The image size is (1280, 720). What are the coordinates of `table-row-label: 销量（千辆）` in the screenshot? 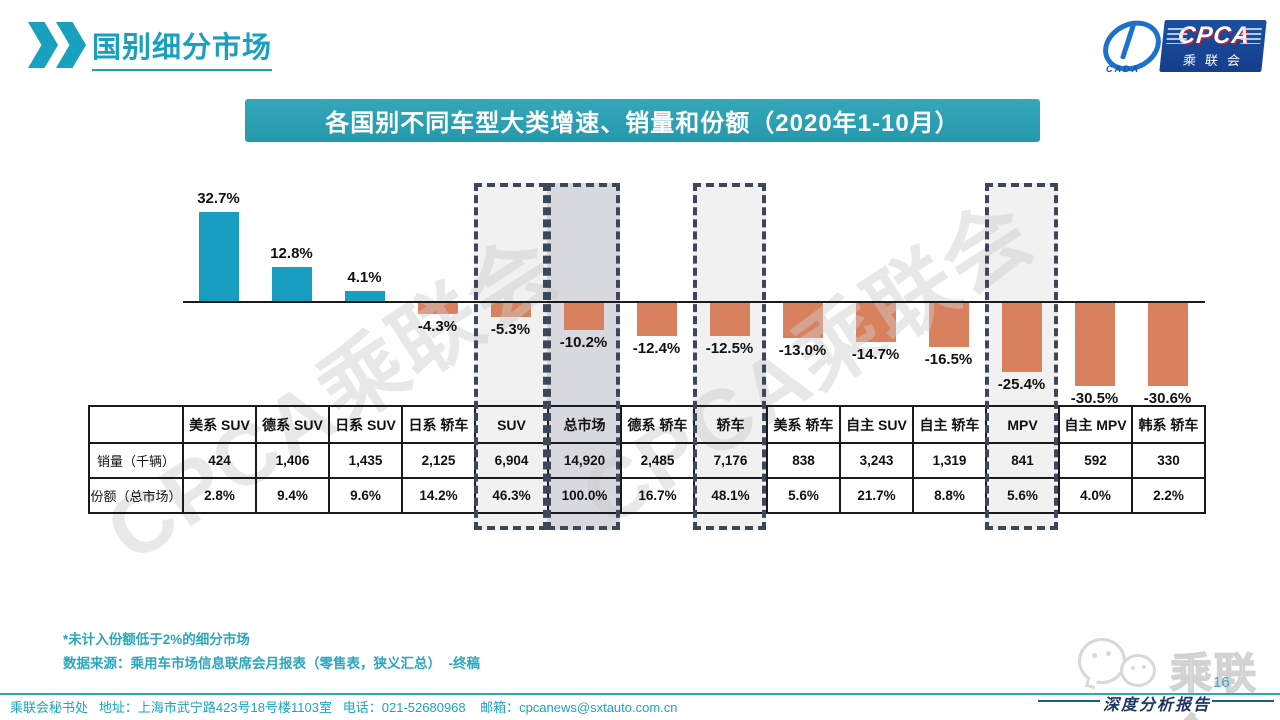 It's located at (137, 461).